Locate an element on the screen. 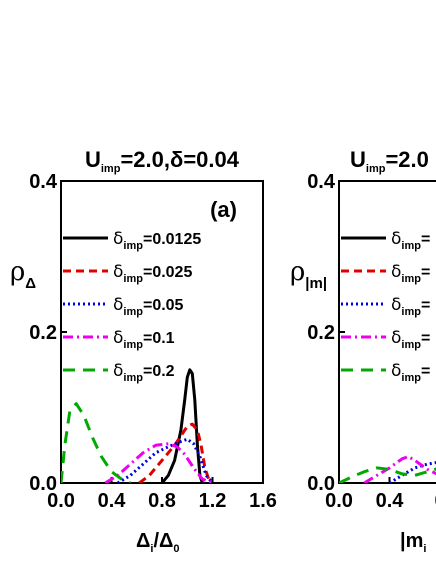 The image size is (436, 564). legend-entry: δimp=0.2 is located at coordinates (144, 372).